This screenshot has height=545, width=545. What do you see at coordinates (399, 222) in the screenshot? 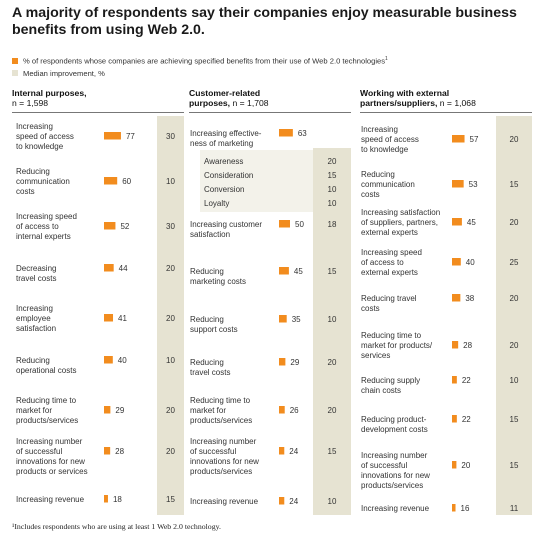
I see `row-label-partners-2-1: of suppliers, partners,` at bounding box center [399, 222].